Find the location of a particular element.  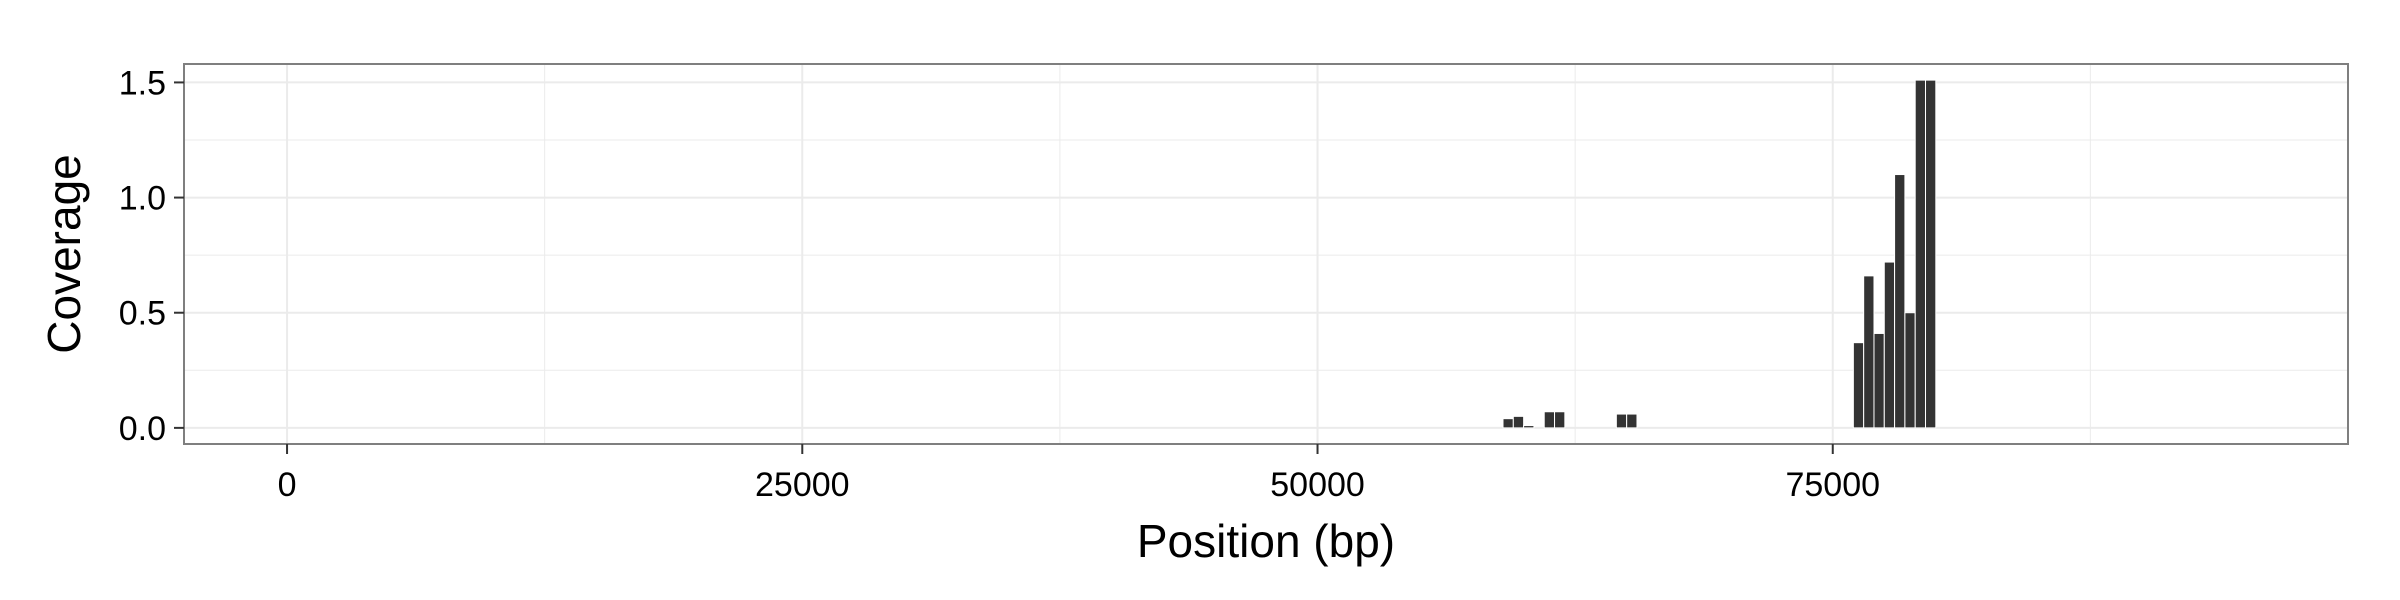

x-tick-label: 50000 is located at coordinates (1317, 485).